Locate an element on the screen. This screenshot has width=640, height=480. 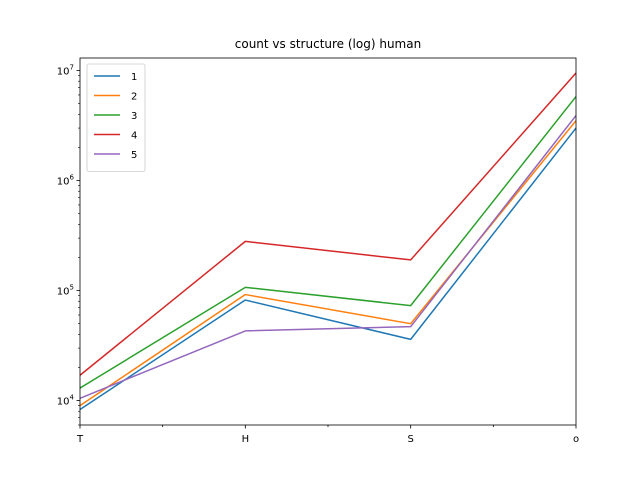
y-tick-label: 10⁷ is located at coordinates (65, 71).